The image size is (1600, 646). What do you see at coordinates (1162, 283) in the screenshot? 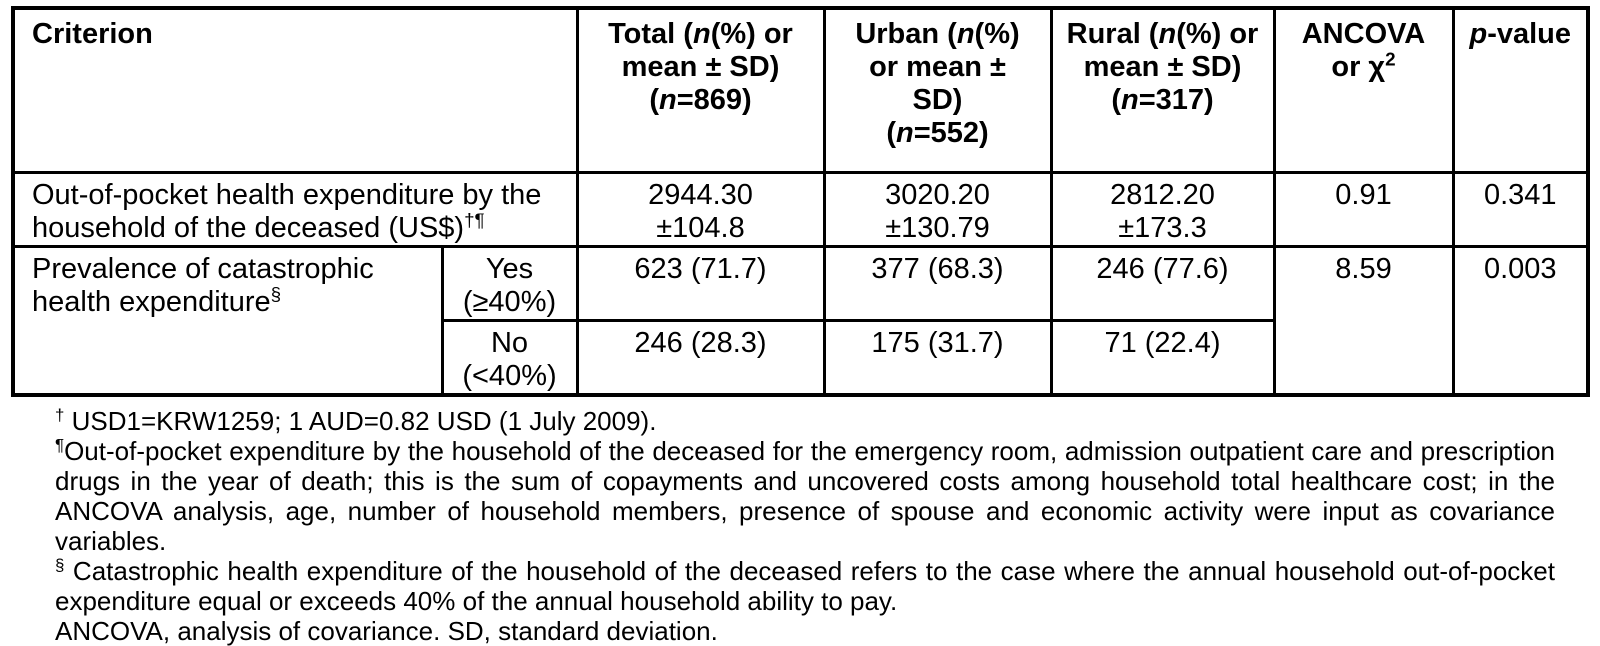
I see `cell-che-yes-rural: 246 (77.6)` at bounding box center [1162, 283].